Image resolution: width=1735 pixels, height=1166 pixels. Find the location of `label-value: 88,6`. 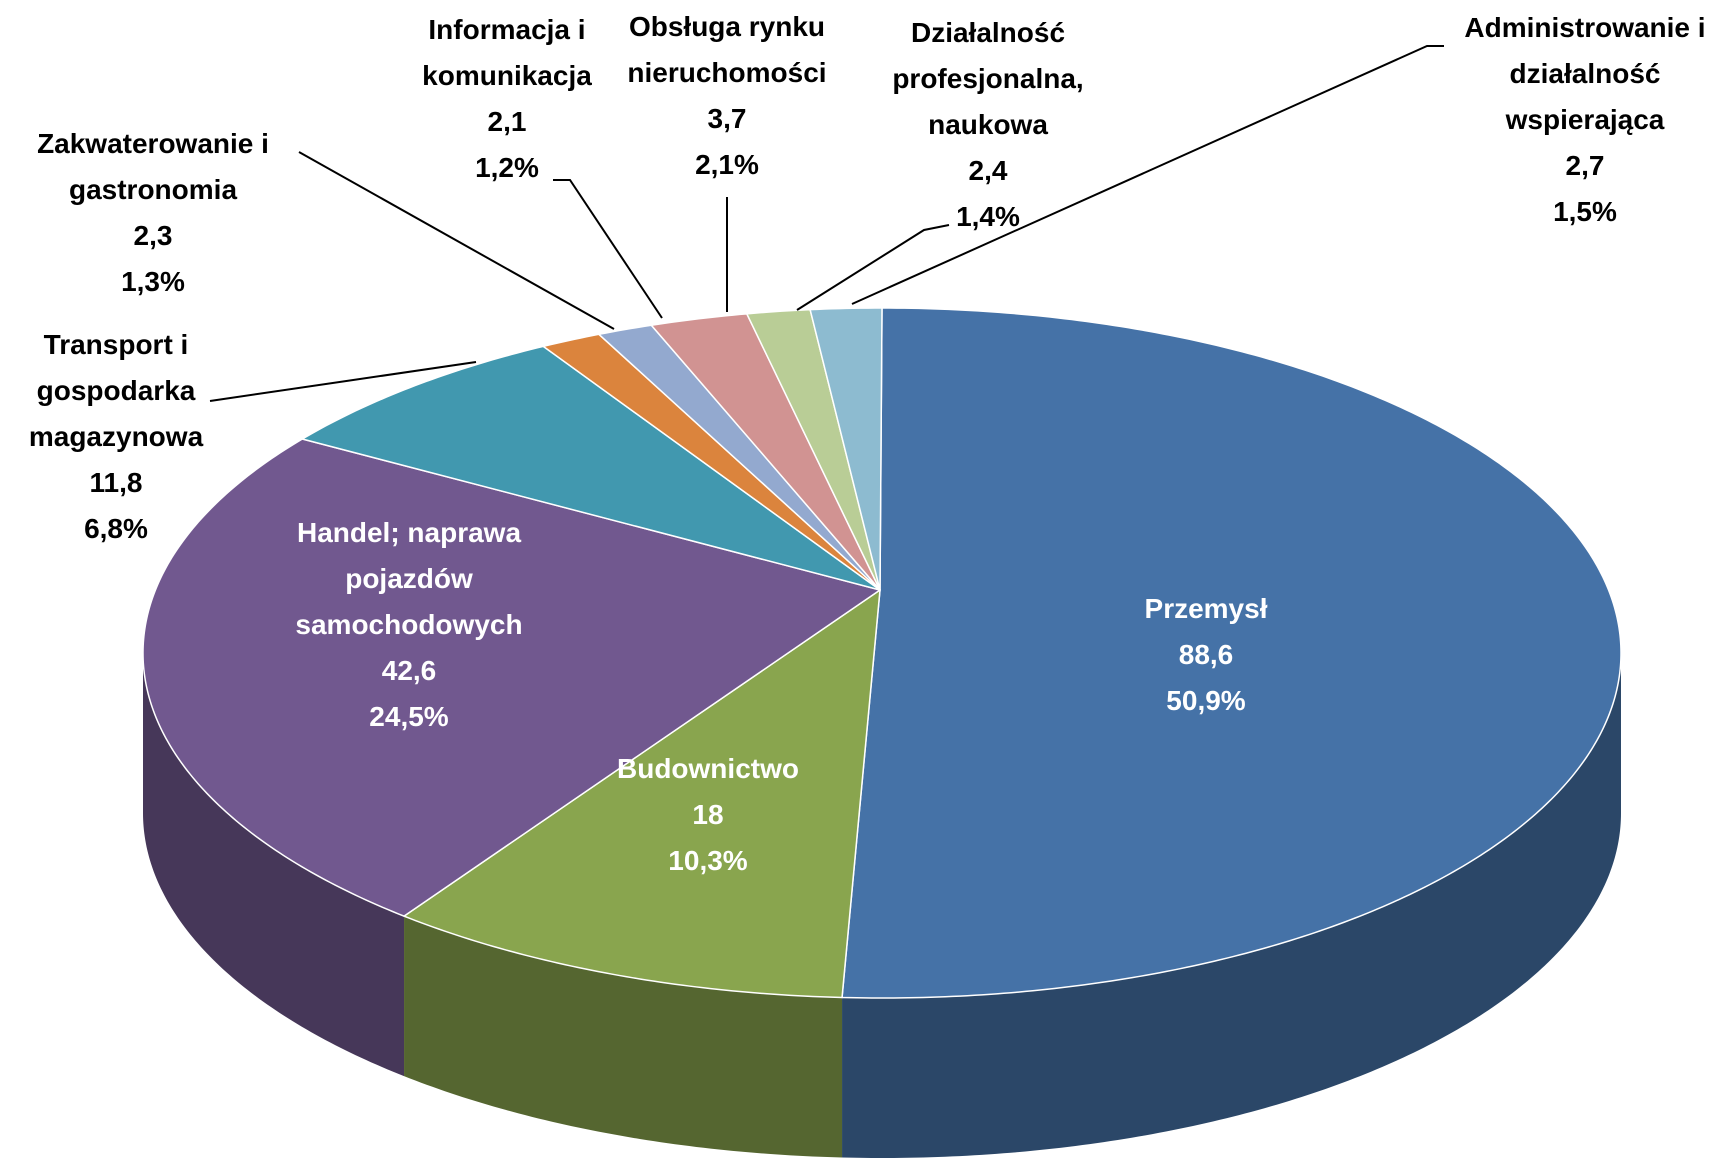

label-value: 88,6 is located at coordinates (1206, 654).